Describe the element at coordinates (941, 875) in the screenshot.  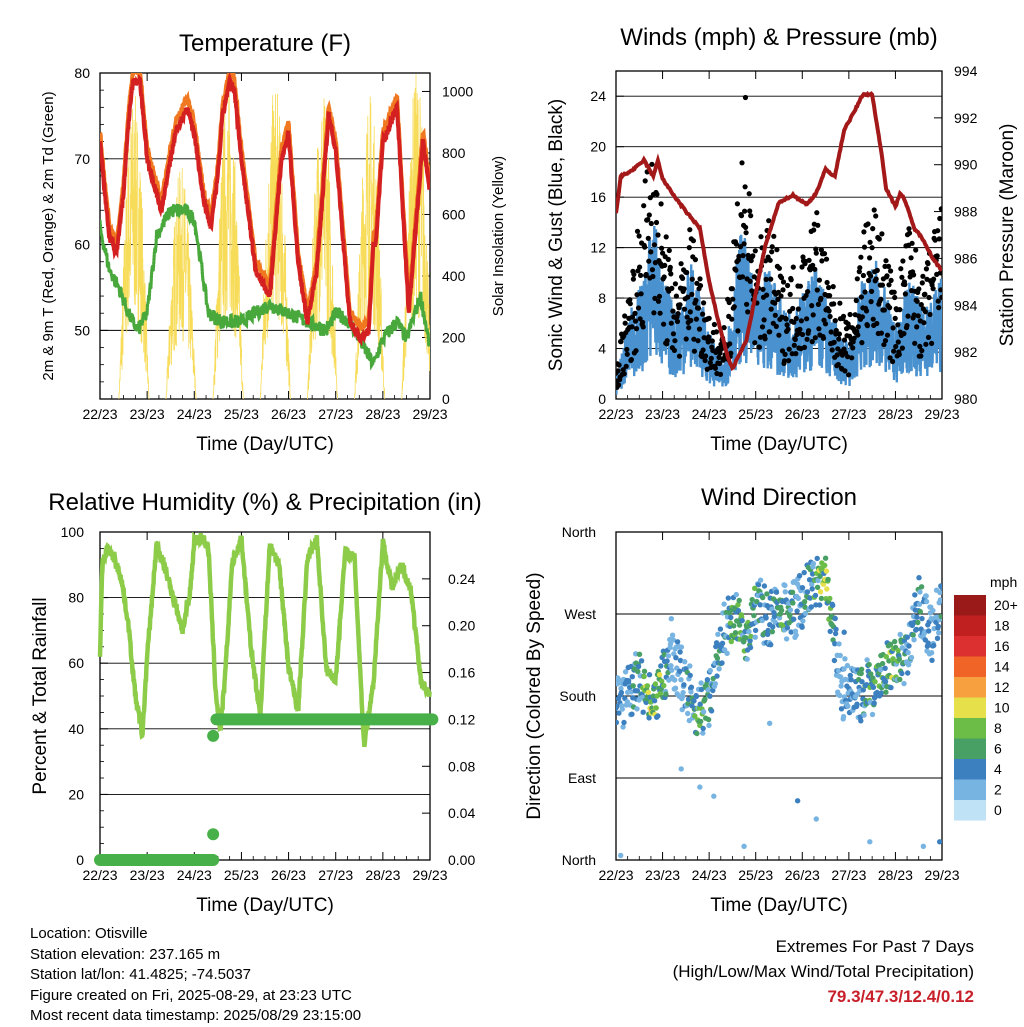
I see `direction-xtick-label: 29/23` at that location.